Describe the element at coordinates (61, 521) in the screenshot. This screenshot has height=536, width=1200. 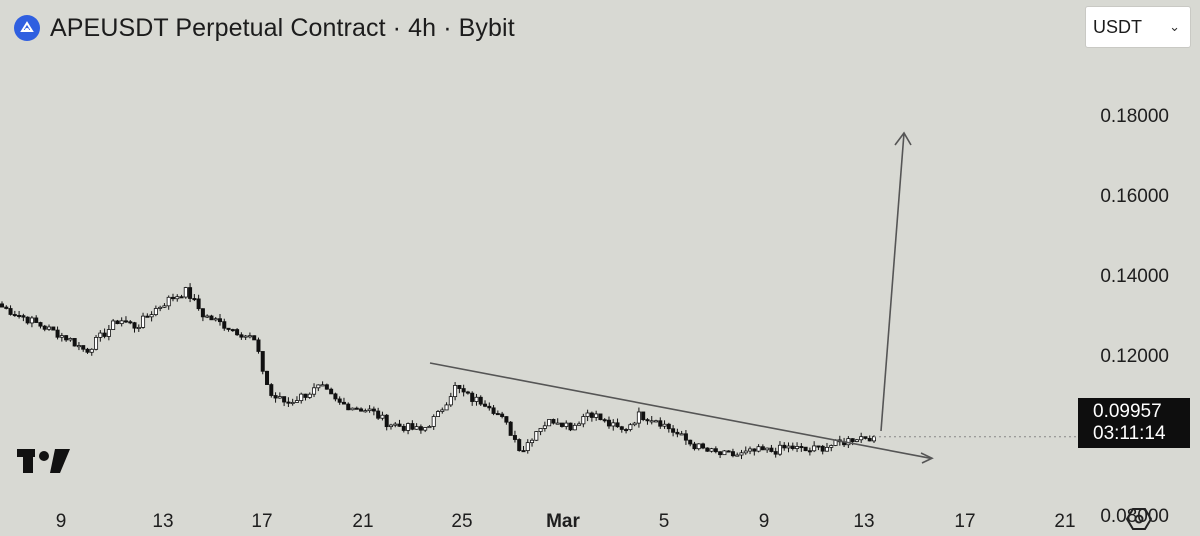
I see `x-tick-label: 9` at that location.